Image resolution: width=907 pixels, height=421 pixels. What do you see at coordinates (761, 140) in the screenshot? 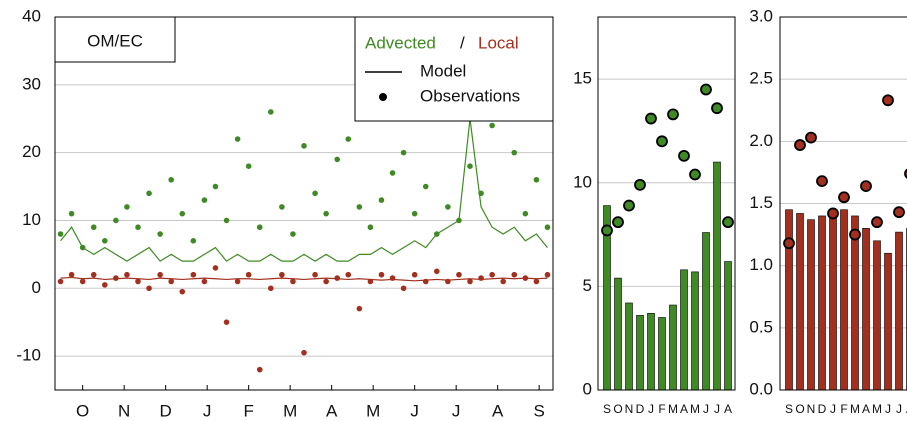
I see `y-tick-label: 2.0` at bounding box center [761, 140].